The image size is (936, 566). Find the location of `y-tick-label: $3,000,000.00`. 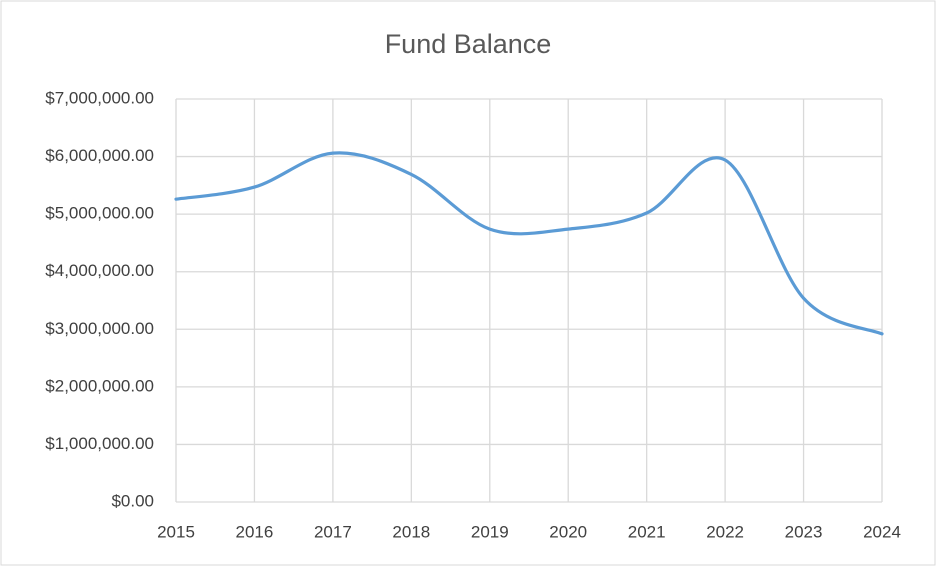

y-tick-label: $3,000,000.00 is located at coordinates (99, 328).